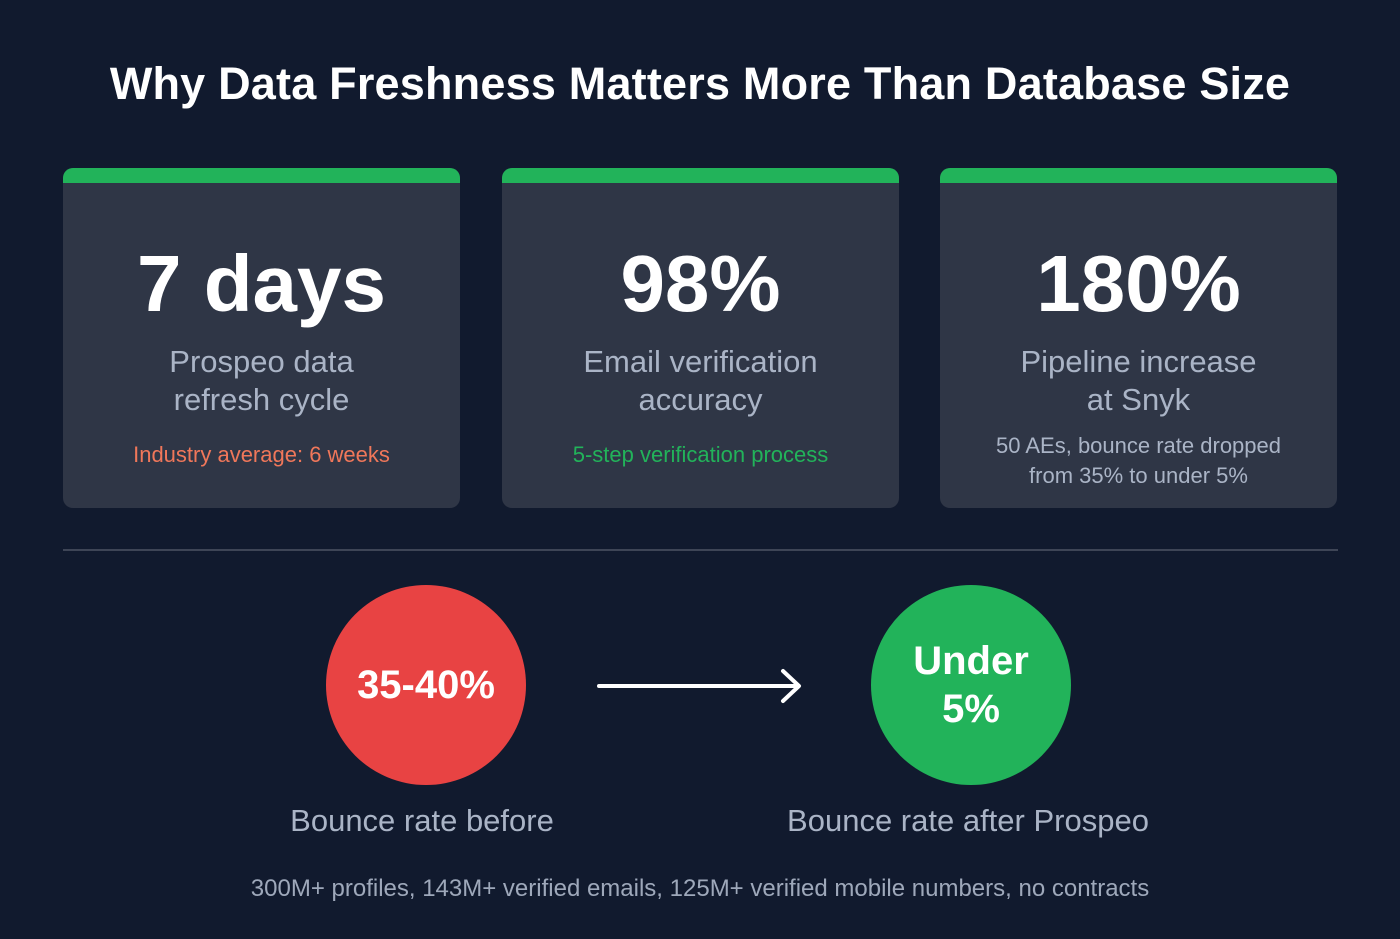 The height and width of the screenshot is (939, 1400). I want to click on bounce-after-value-line: 5%, so click(971, 709).